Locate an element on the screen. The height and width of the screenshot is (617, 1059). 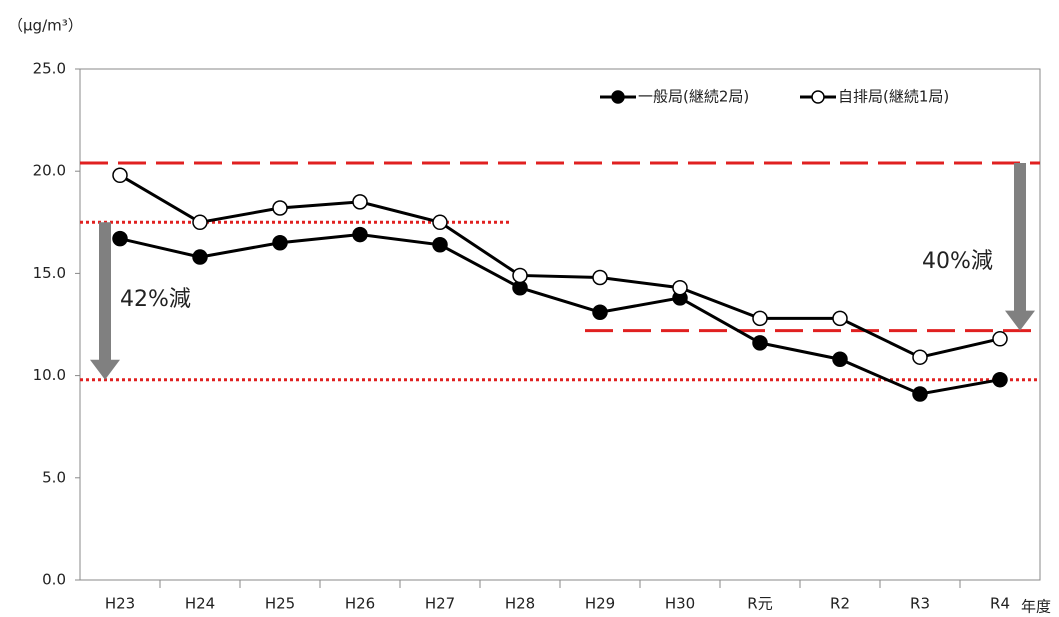
annotation: 42%減 is located at coordinates (155, 299).